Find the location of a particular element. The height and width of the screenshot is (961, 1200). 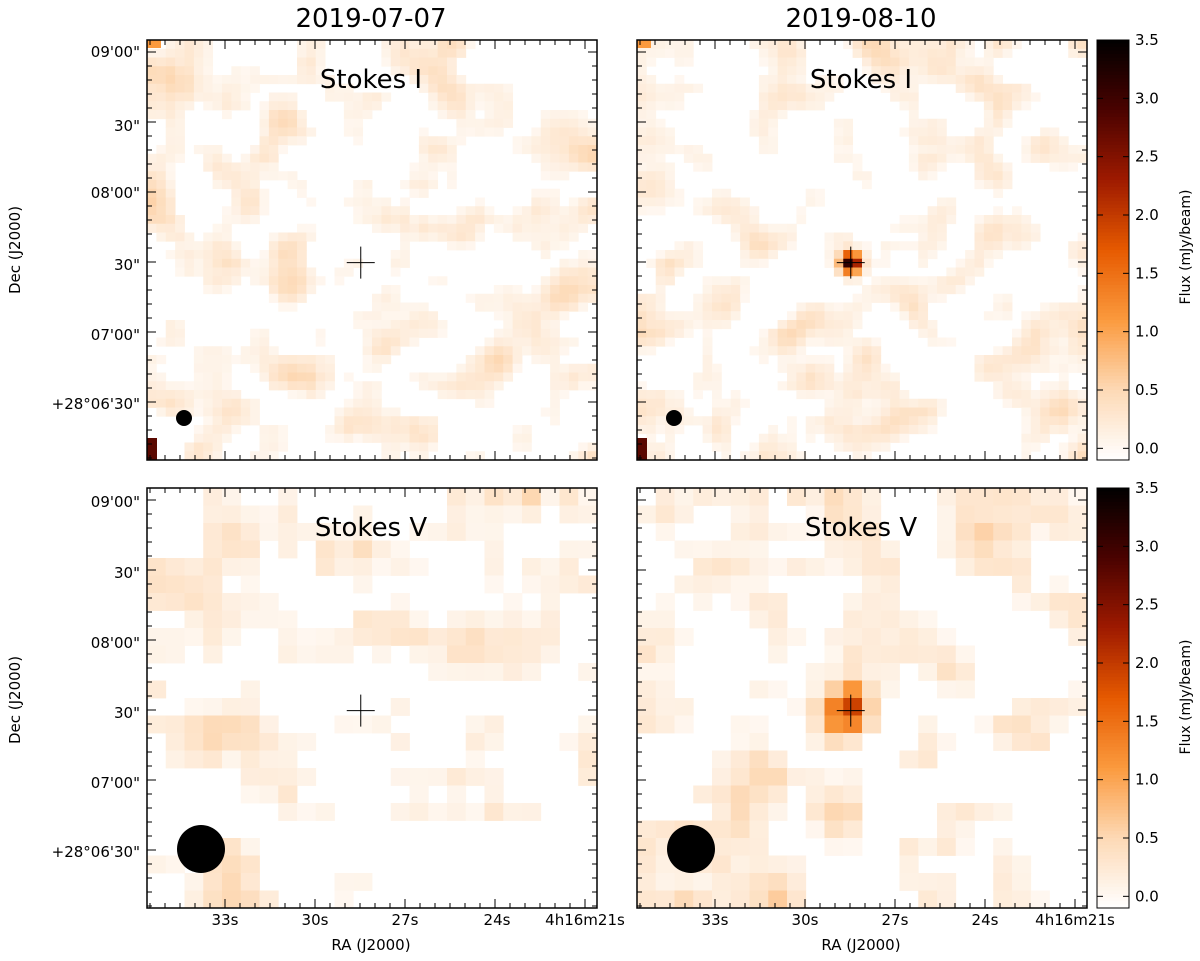

beam-ellipse is located at coordinates (674, 418).